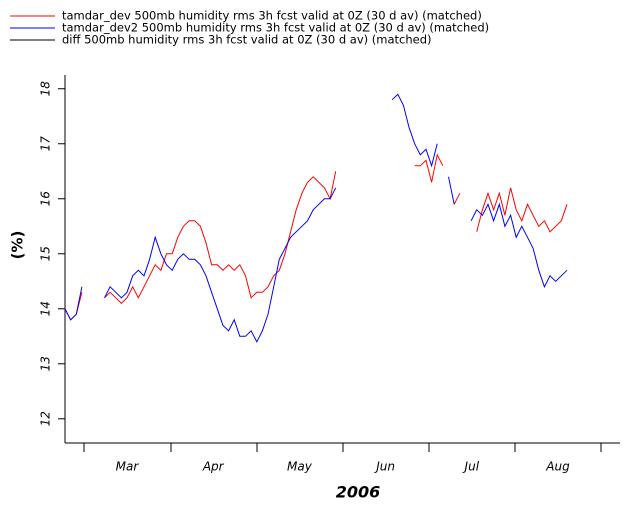  I want to click on x-tick-label: Aug, so click(557, 467).